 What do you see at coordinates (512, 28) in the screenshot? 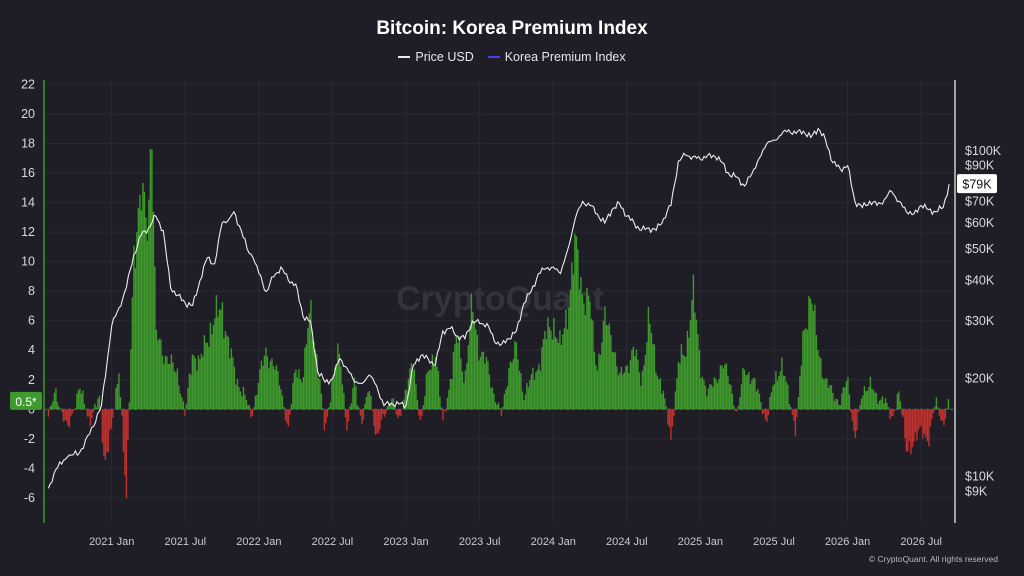
I see `chart-title: Bitcoin: Korea Premium Index` at bounding box center [512, 28].